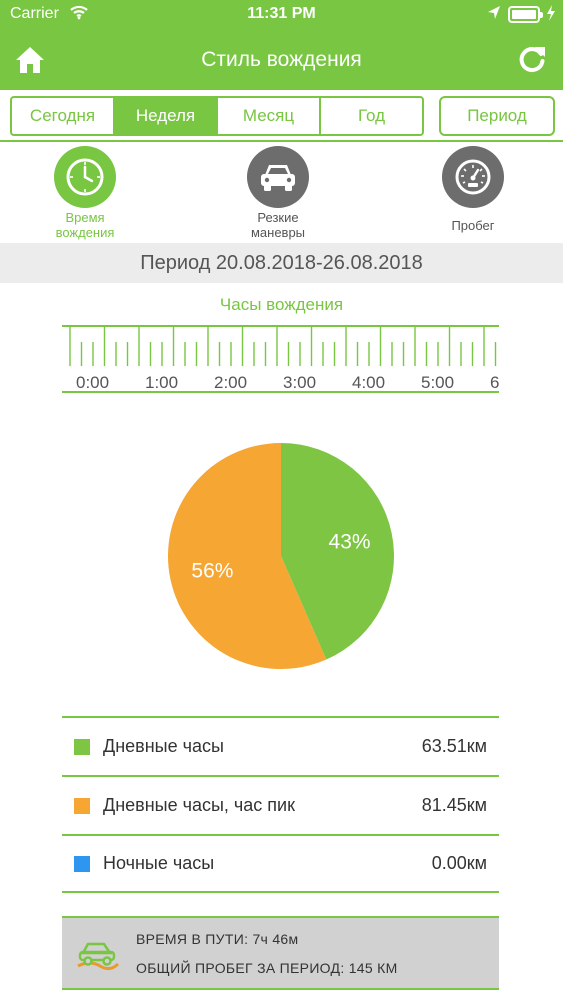 Image resolution: width=563 pixels, height=1000 pixels. Describe the element at coordinates (92, 382) in the screenshot. I see `ruler-hour-label: 0:00` at that location.